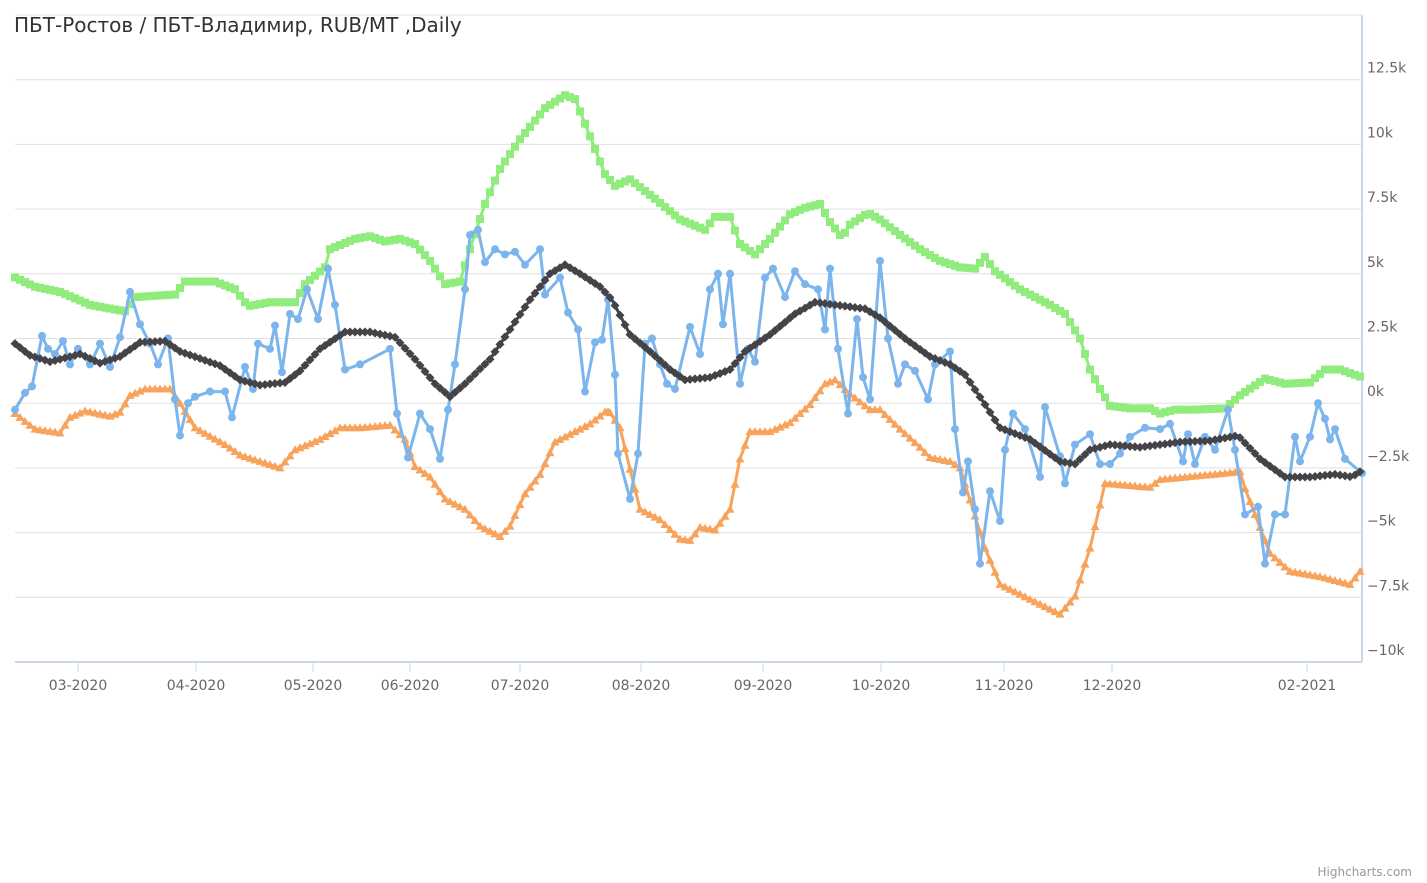 Image resolution: width=1427 pixels, height=883 pixels. Describe the element at coordinates (1388, 586) in the screenshot. I see `y-tick-label: −7.5k` at that location.